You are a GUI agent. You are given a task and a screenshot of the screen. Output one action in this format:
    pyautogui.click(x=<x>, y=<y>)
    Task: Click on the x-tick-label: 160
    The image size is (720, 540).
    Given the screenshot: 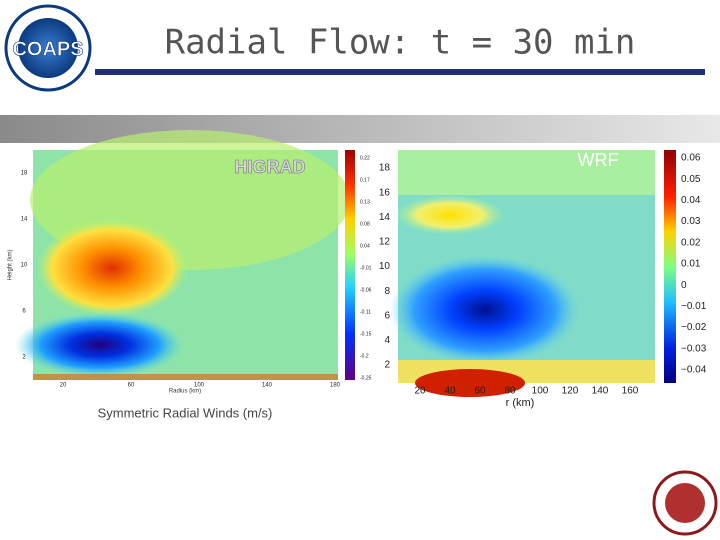 What is the action you would take?
    pyautogui.click(x=630, y=391)
    